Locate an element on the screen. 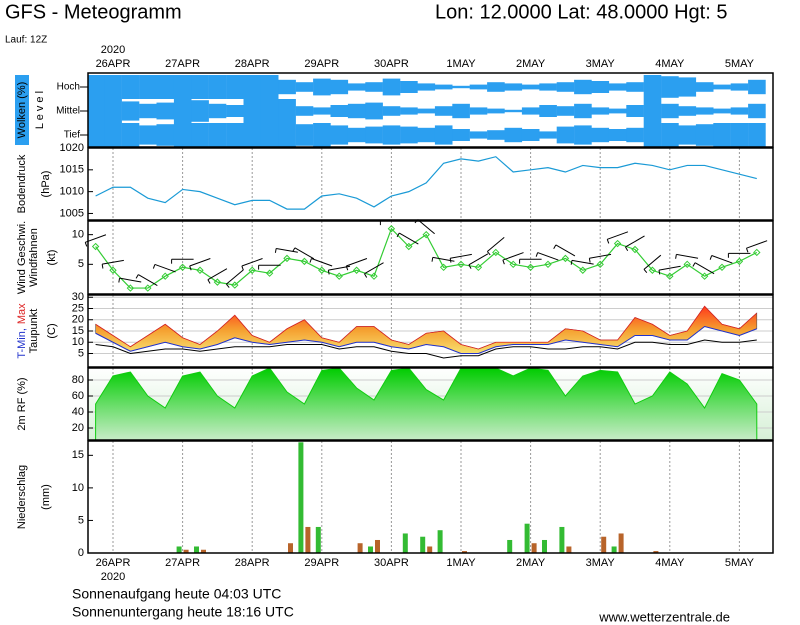 The height and width of the screenshot is (625, 800). y-unit: (kt) is located at coordinates (52, 258).